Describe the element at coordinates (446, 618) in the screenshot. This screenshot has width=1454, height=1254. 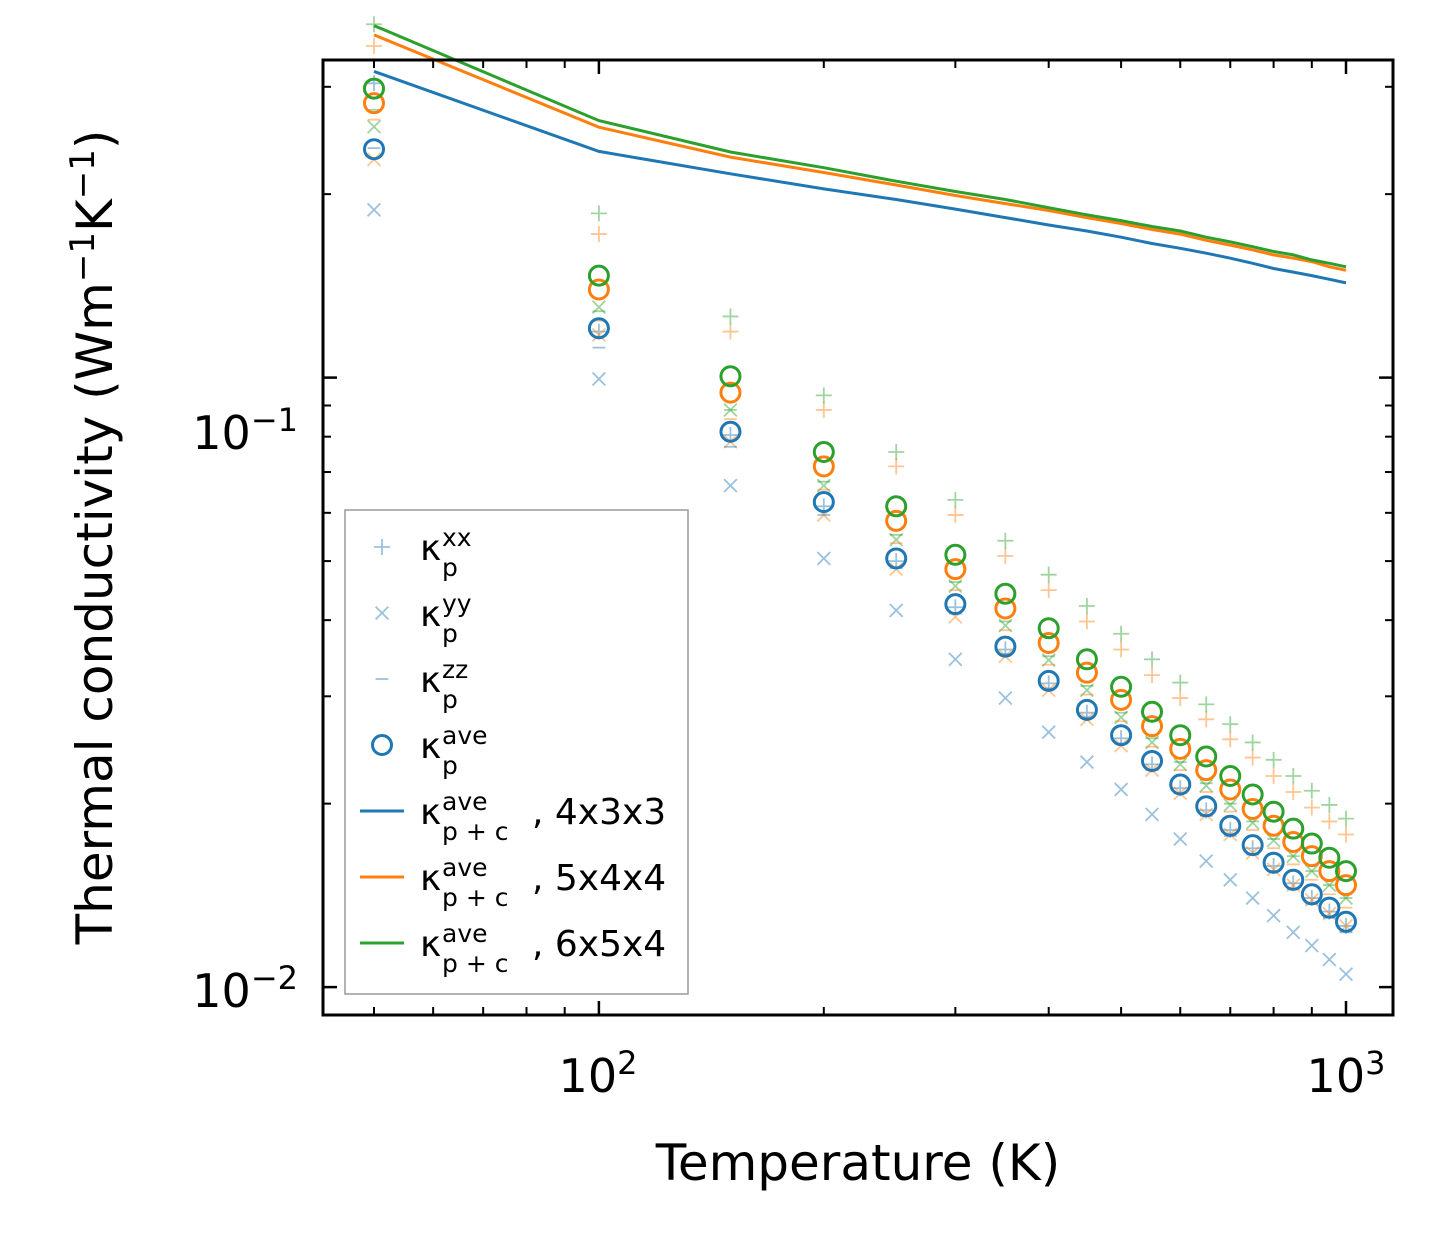
I see `legend-label-kp-yy: κyy p` at that location.